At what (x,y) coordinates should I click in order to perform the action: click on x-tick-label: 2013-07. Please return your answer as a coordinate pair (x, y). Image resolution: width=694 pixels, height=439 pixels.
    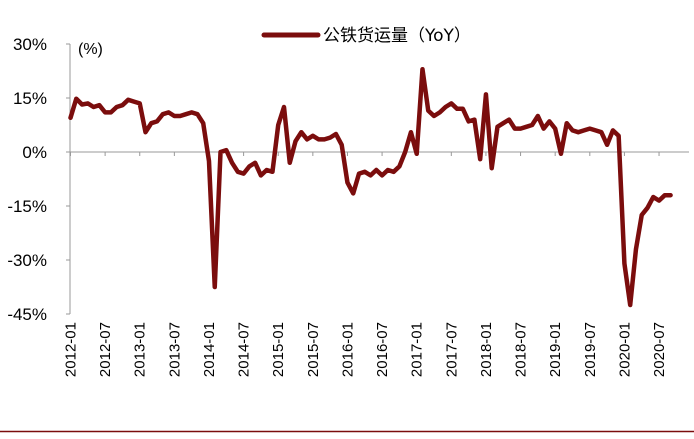
    Looking at the image, I should click on (174, 349).